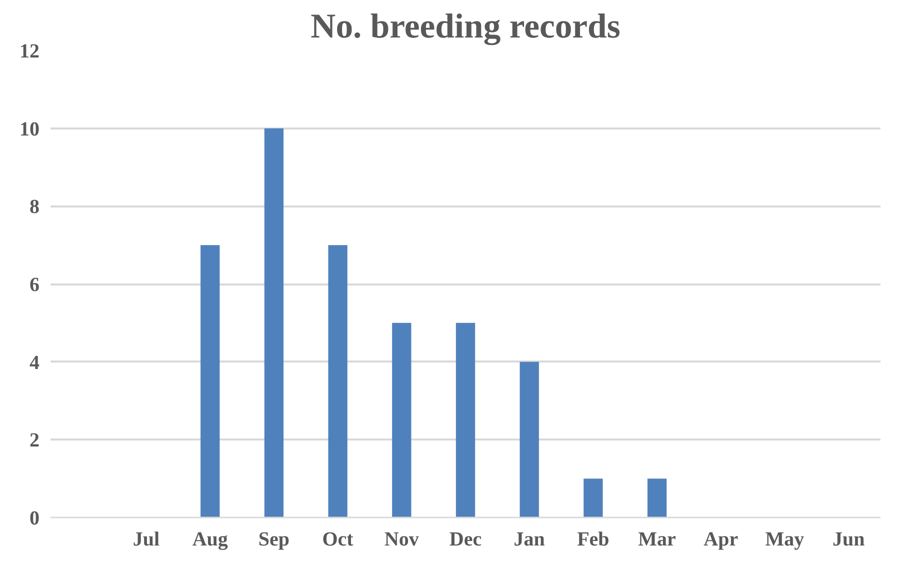 This screenshot has width=908, height=561. Describe the element at coordinates (401, 539) in the screenshot. I see `x-tick-label: Nov` at that location.